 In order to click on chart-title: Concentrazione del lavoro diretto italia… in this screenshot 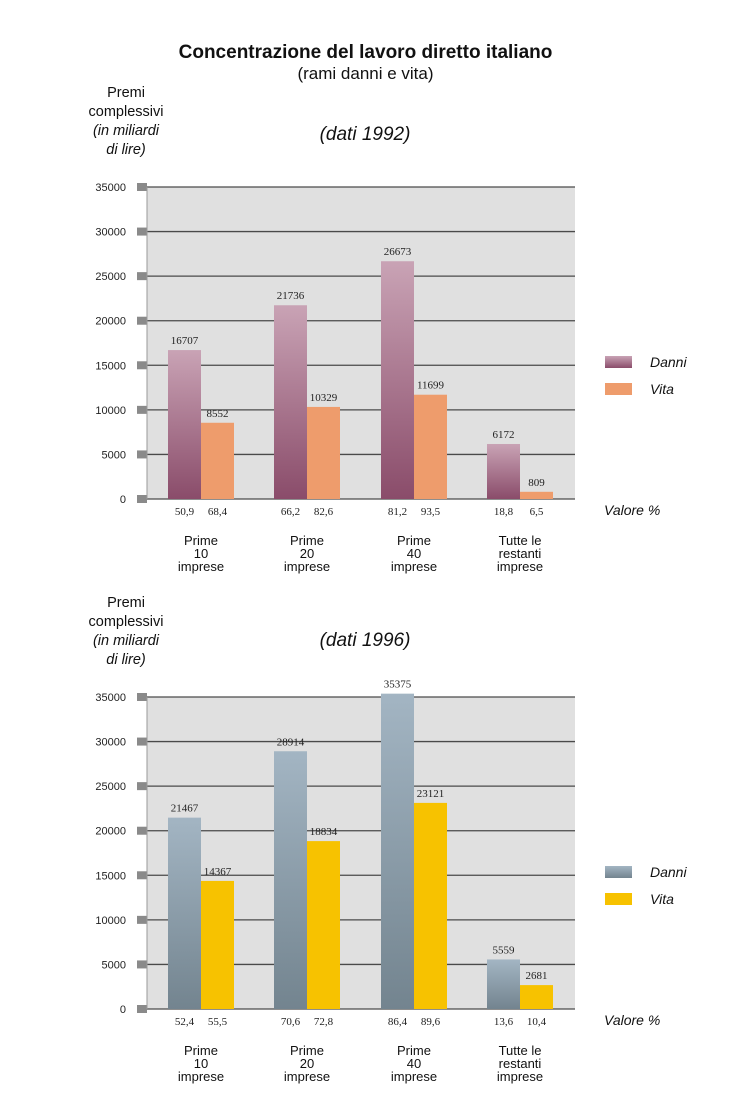, I will do `click(365, 52)`.